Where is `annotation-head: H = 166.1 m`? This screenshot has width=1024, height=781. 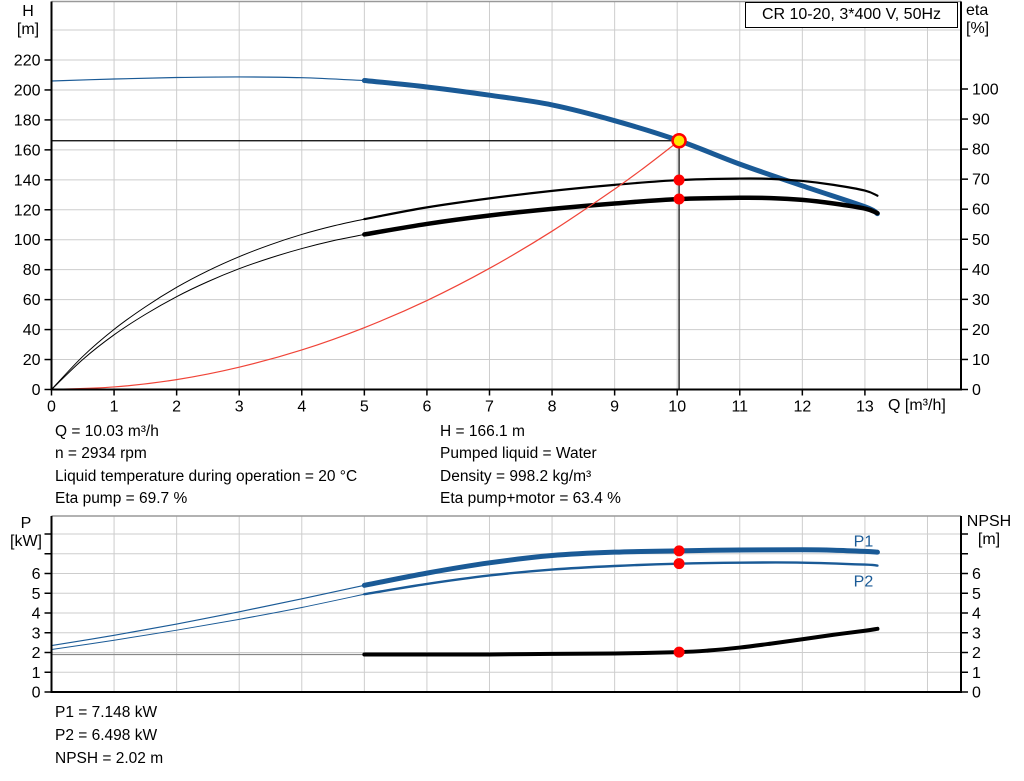
annotation-head: H = 166.1 m is located at coordinates (482, 431).